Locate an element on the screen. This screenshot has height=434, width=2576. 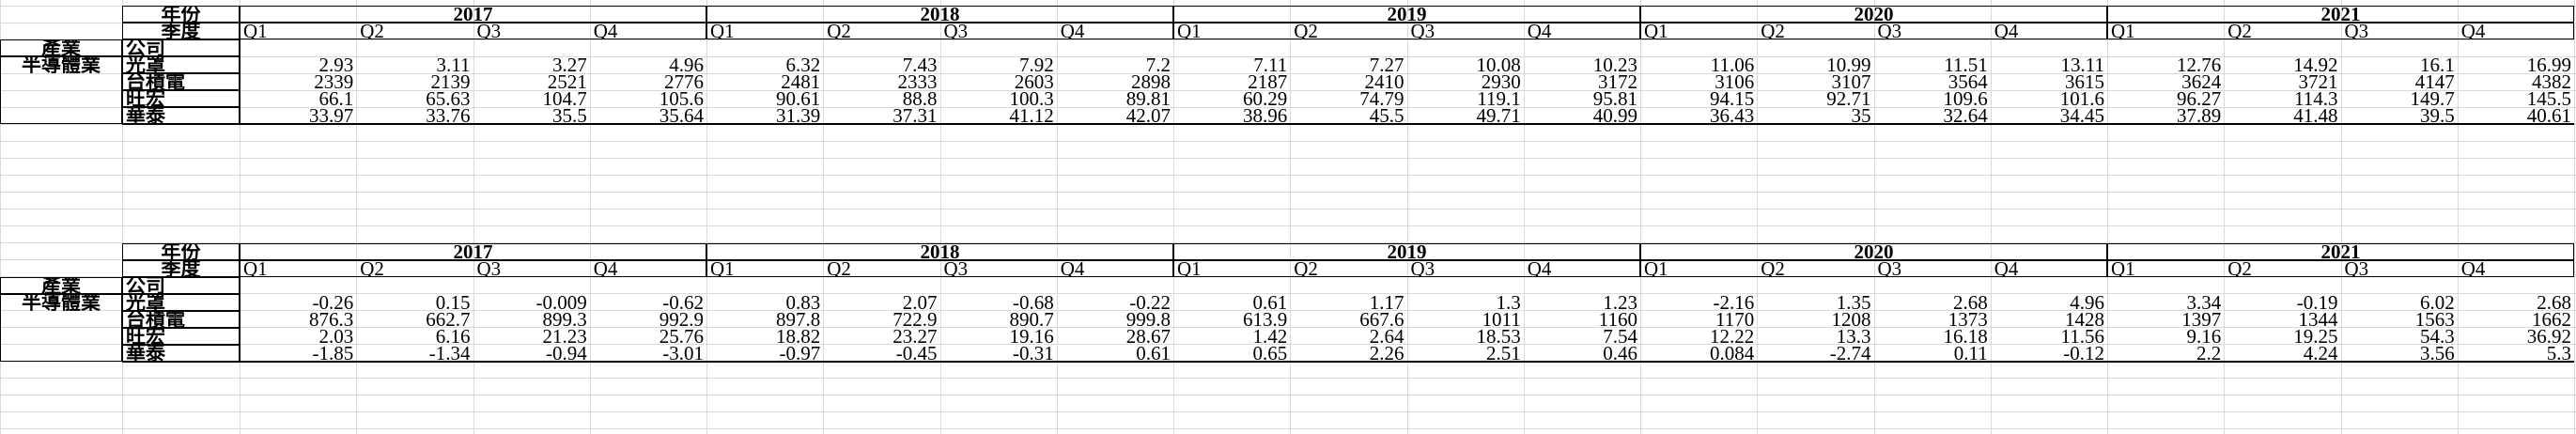
data-cell: 7.2 is located at coordinates (1158, 64).